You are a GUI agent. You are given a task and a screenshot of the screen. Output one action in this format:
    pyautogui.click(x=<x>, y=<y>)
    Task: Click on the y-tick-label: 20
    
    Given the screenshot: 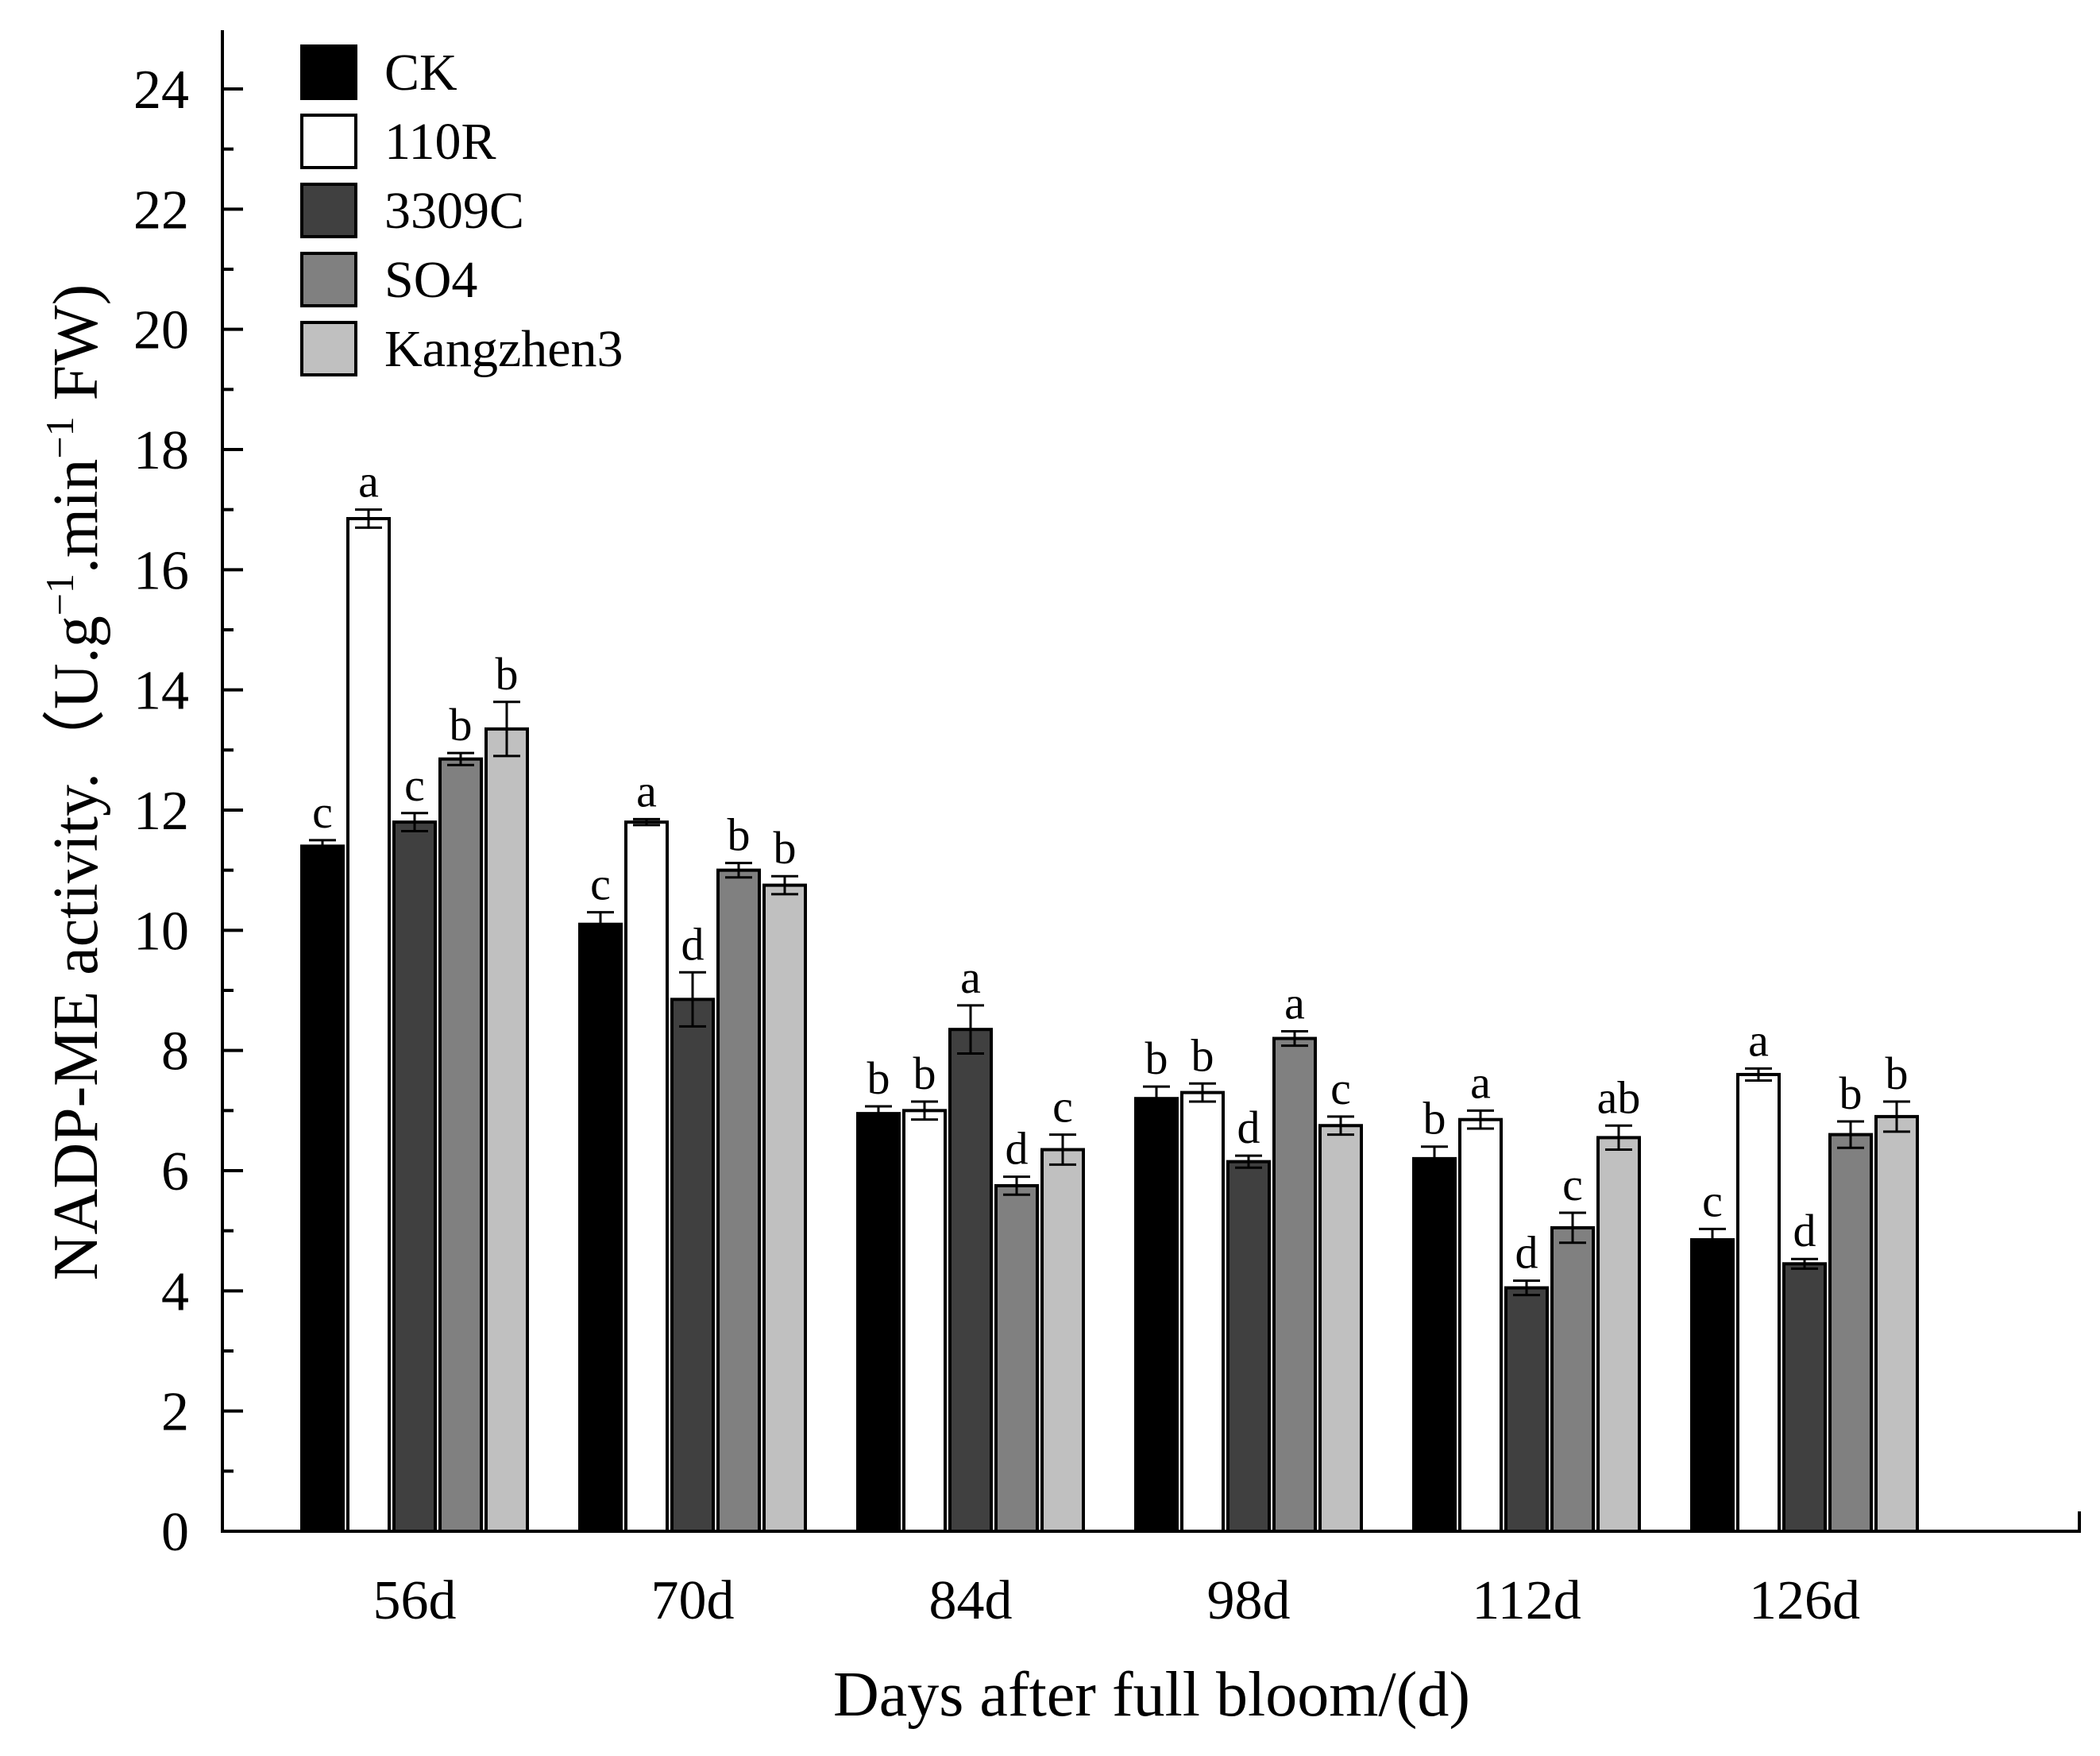 What is the action you would take?
    pyautogui.click(x=161, y=330)
    